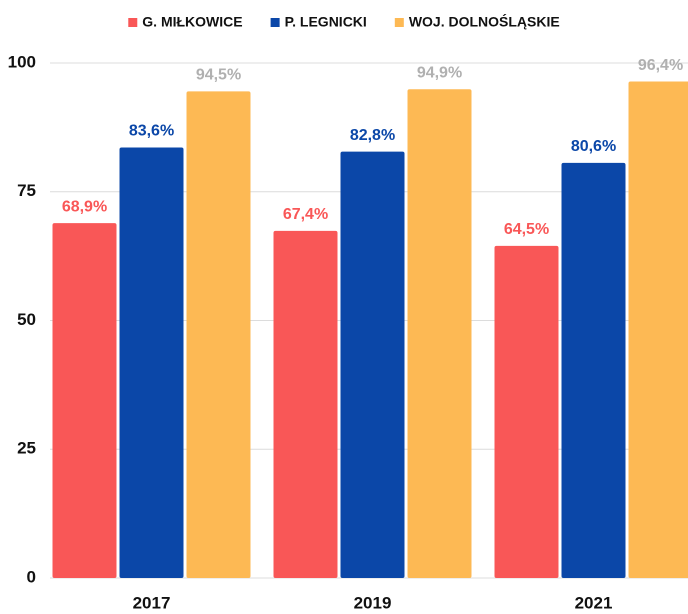  What do you see at coordinates (305, 214) in the screenshot?
I see `value-label: 67,4%` at bounding box center [305, 214].